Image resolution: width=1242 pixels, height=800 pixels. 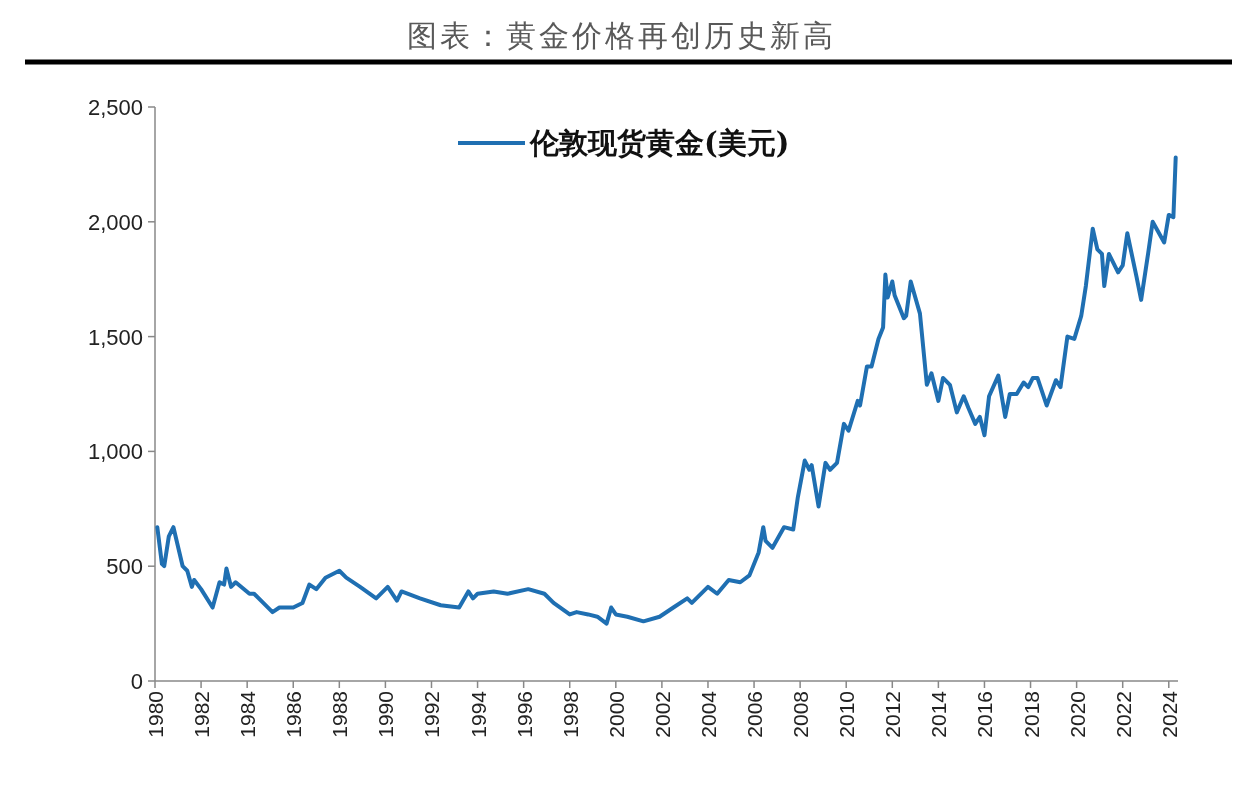 I want to click on y-tick-label: 2,000, so click(x=115, y=222).